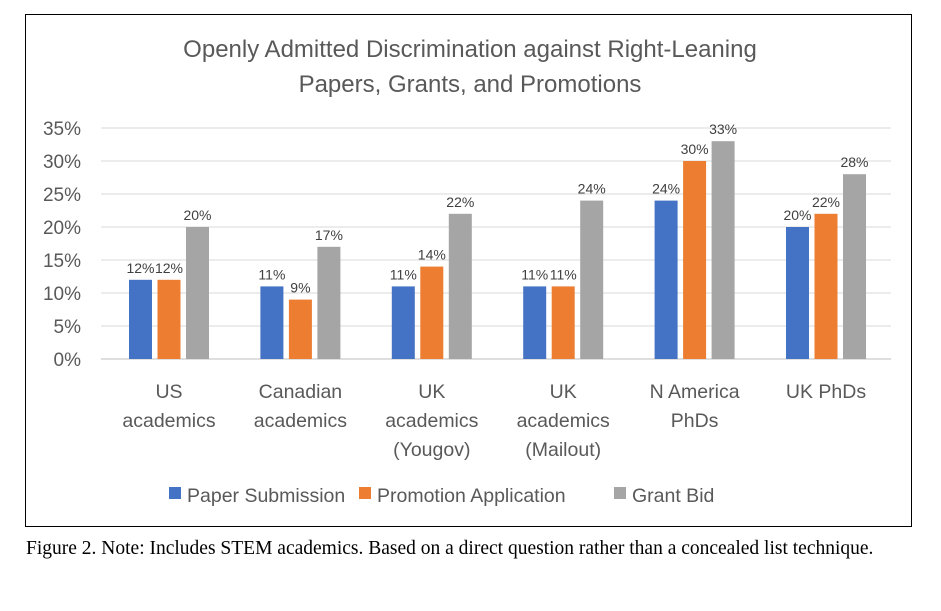 Image resolution: width=941 pixels, height=611 pixels. Describe the element at coordinates (673, 496) in the screenshot. I see `legend-label: Grant Bid` at that location.